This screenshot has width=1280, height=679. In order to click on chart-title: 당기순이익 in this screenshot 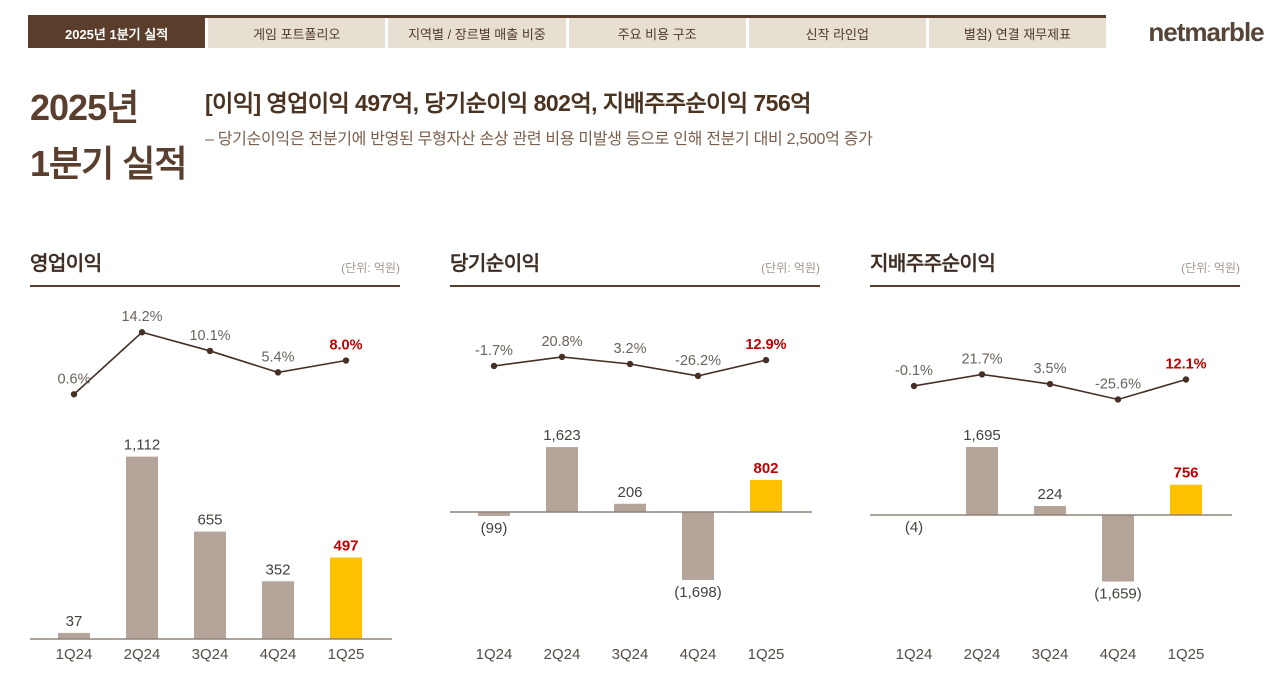, I will do `click(495, 264)`.